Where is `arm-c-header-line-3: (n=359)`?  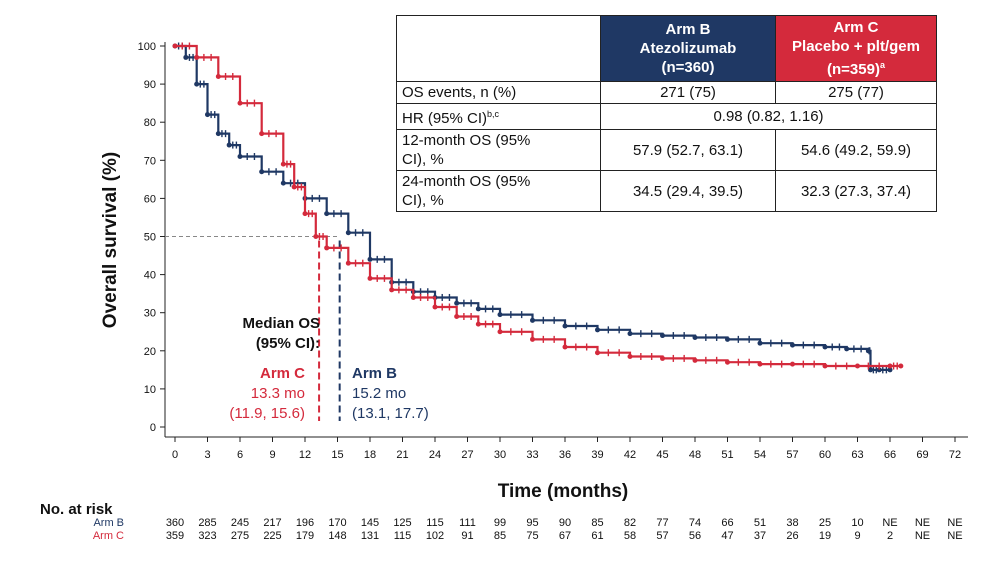
arm-c-header-line-3: (n=359) is located at coordinates (853, 69).